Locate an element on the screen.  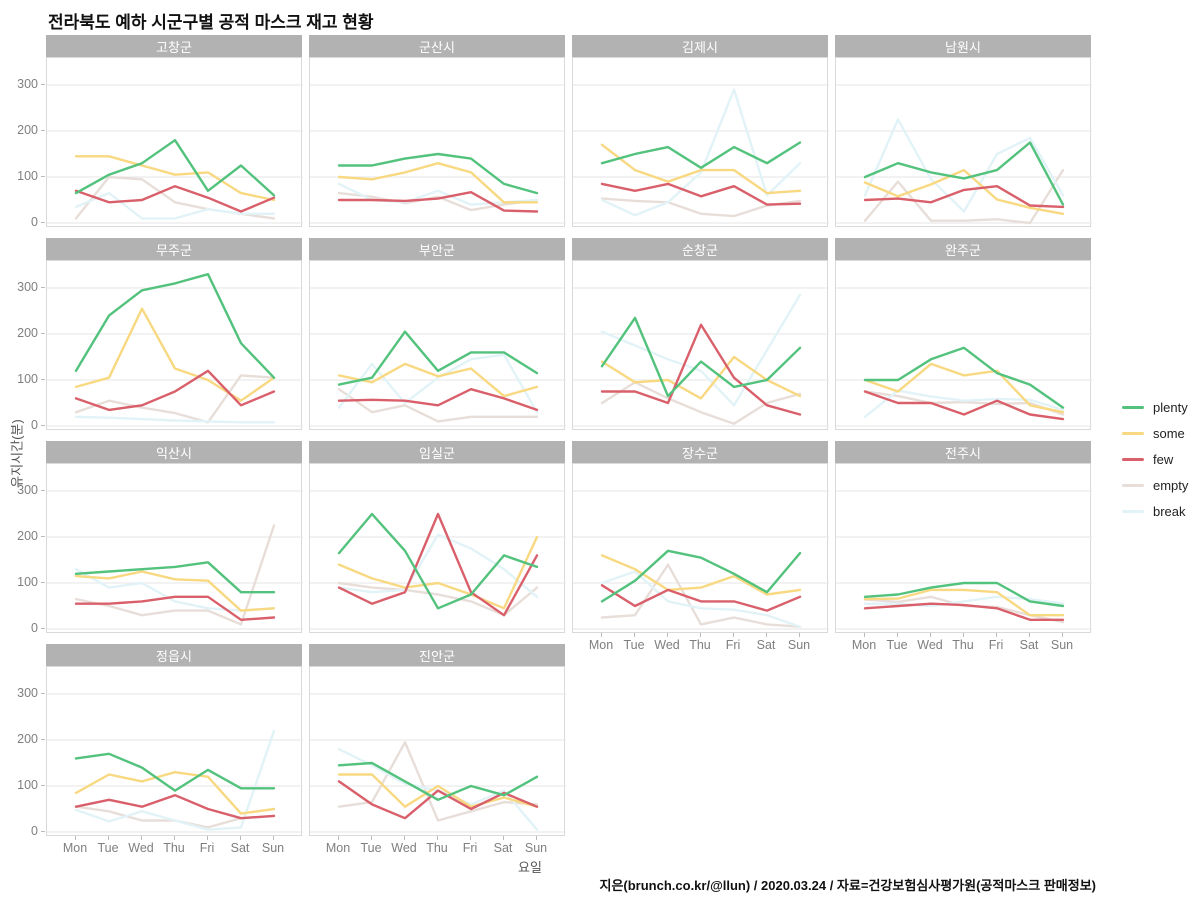
facet-김제시: 김제시 is located at coordinates (700, 131).